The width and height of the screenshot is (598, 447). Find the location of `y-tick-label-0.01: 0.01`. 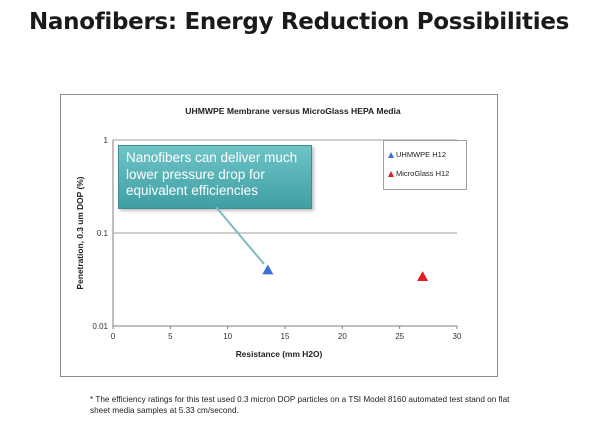

y-tick-label-0.01: 0.01 is located at coordinates (100, 326).